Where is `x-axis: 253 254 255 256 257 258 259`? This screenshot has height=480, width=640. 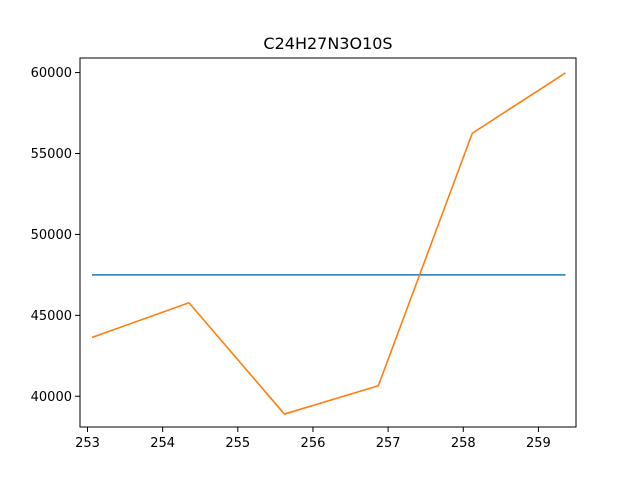 x-axis: 253 254 255 256 257 258 259 is located at coordinates (313, 439).